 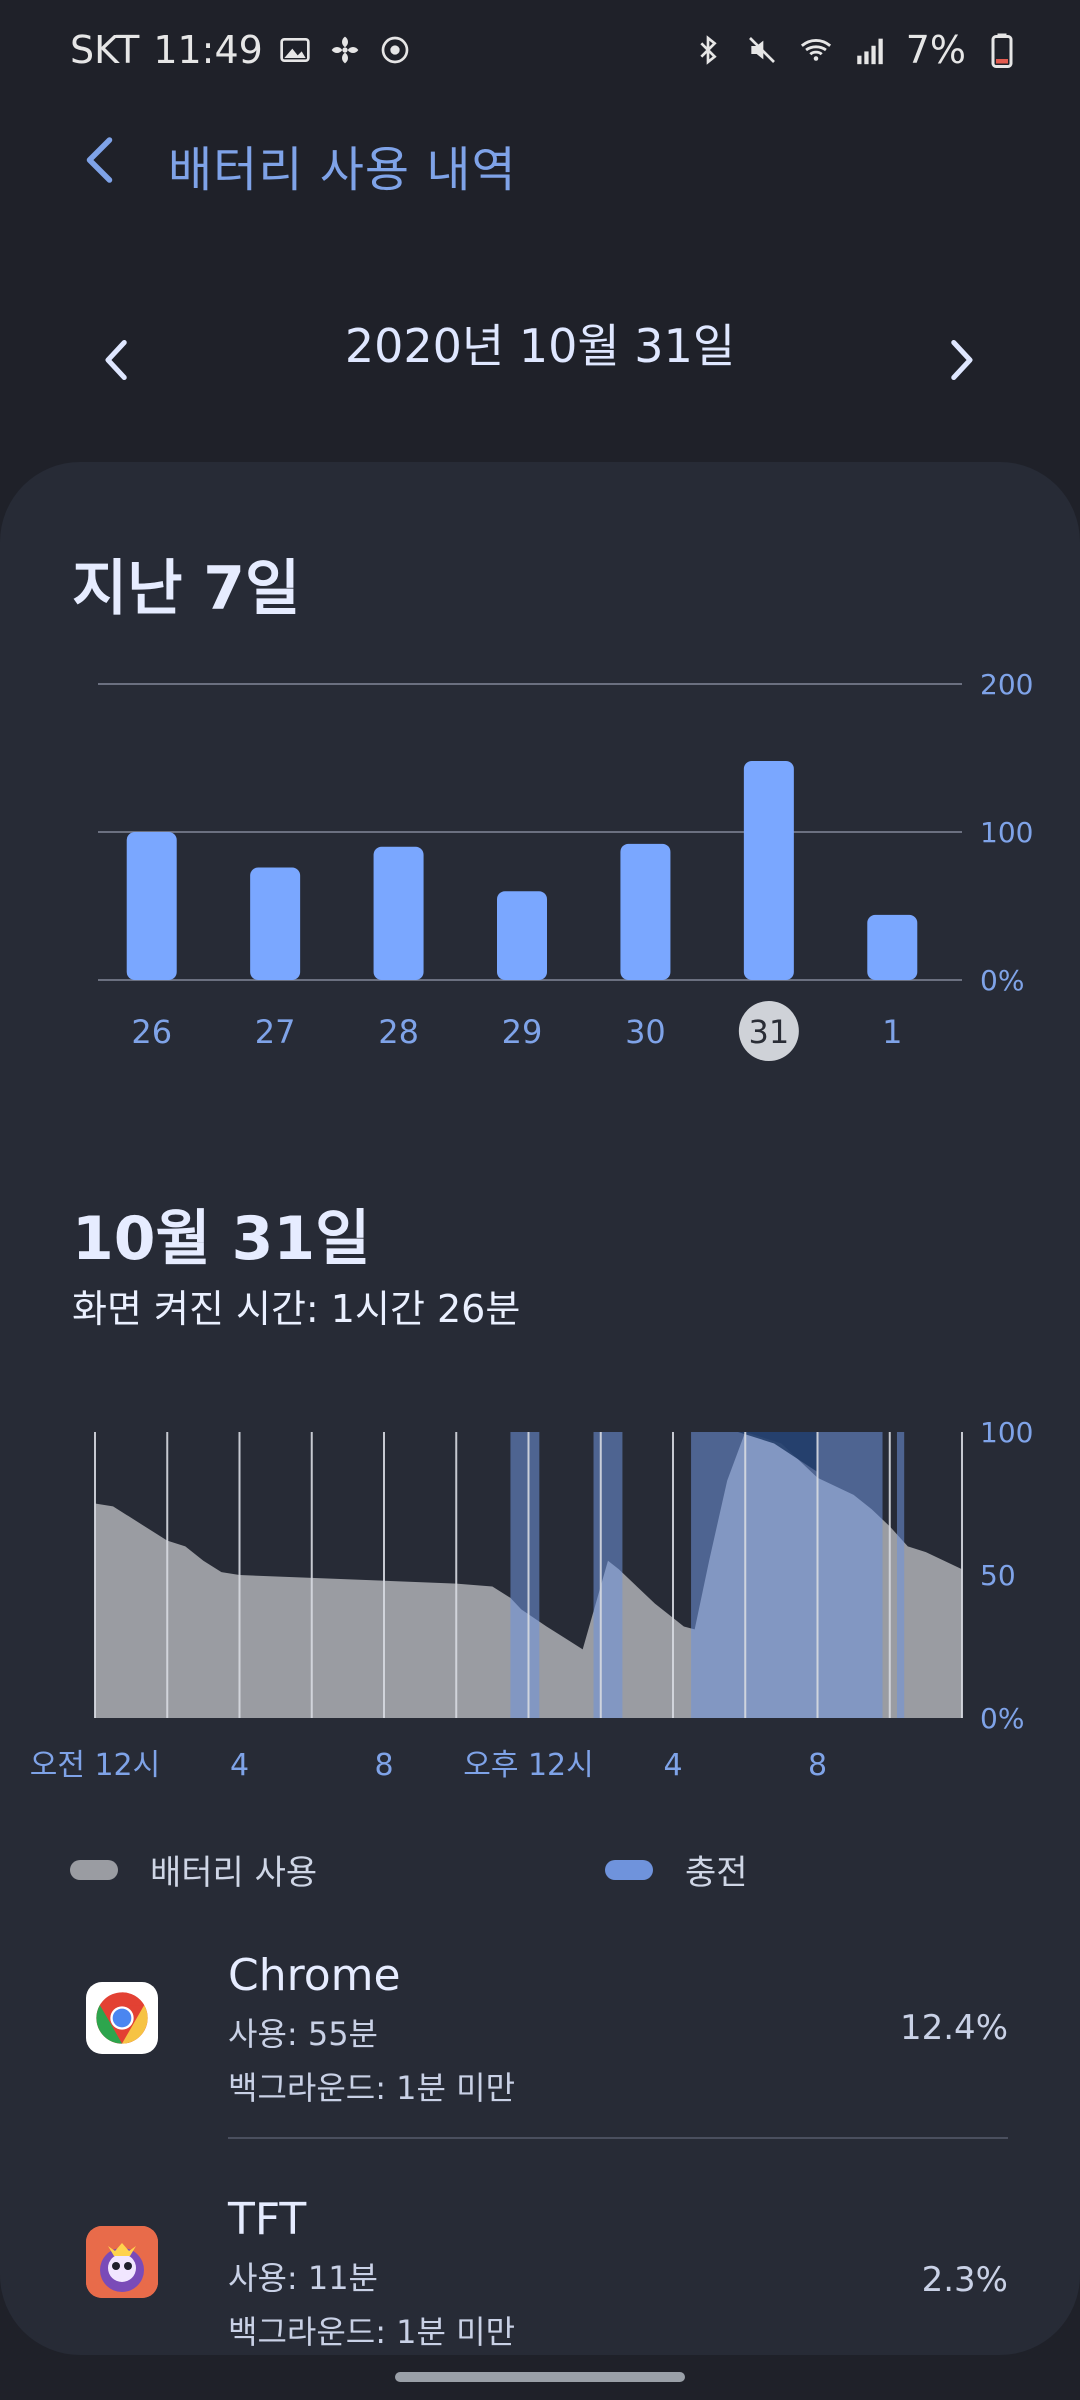 I want to click on x-tick-label: 30, so click(x=645, y=1032).